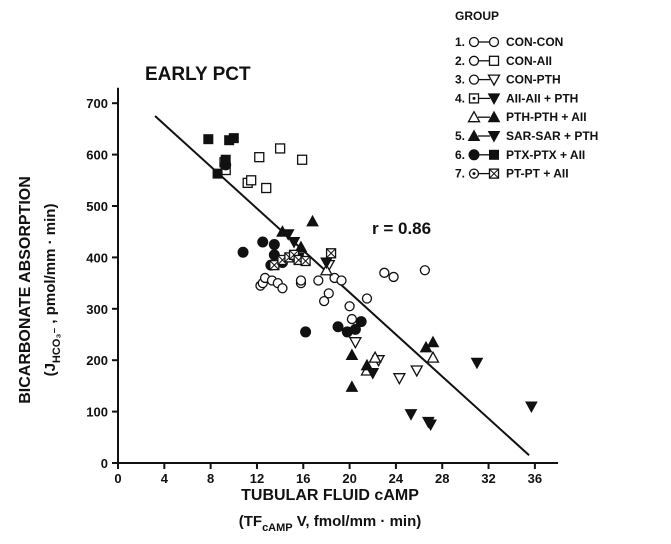 The height and width of the screenshot is (544, 671). What do you see at coordinates (97, 360) in the screenshot?
I see `y-tick-label: 200` at bounding box center [97, 360].